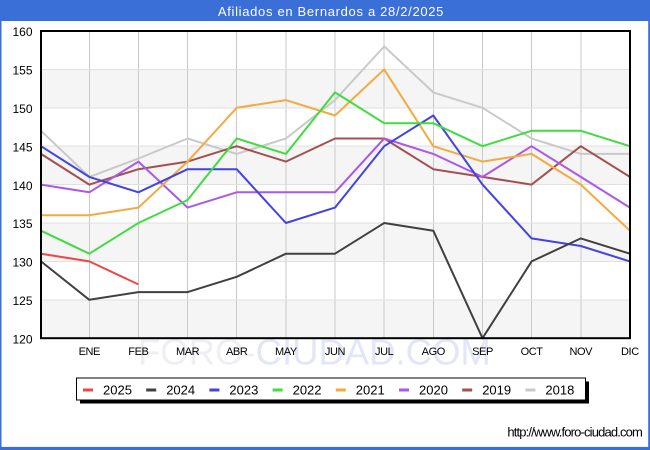 Image resolution: width=650 pixels, height=450 pixels. I want to click on svg-text: ENE, so click(89, 352).